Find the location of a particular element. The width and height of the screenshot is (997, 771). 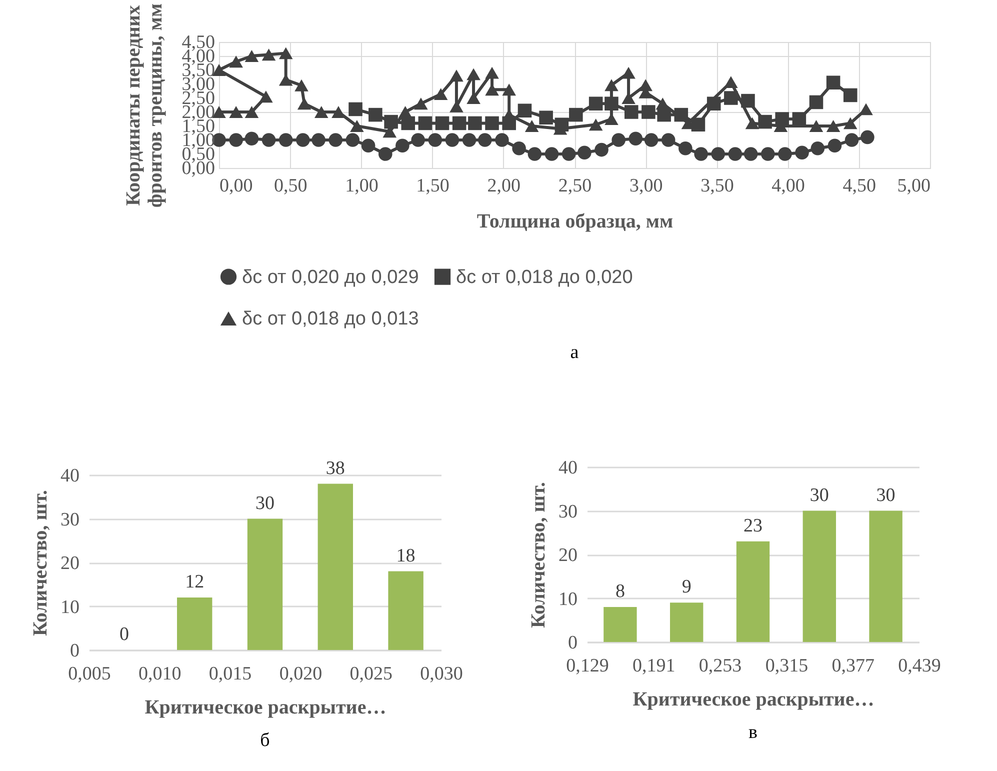

x-tick-label: 4,00 is located at coordinates (788, 186).